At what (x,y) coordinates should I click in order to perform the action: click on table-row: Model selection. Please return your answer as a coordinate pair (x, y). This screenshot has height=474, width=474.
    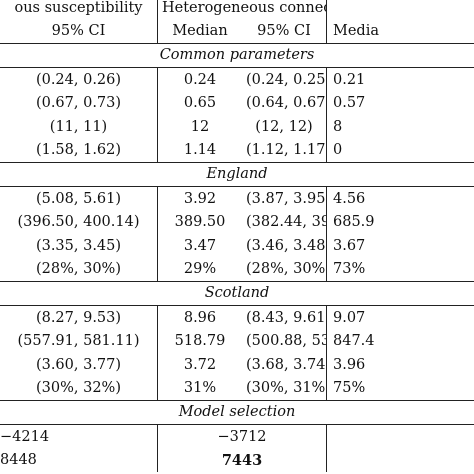
    Looking at the image, I should click on (237, 413).